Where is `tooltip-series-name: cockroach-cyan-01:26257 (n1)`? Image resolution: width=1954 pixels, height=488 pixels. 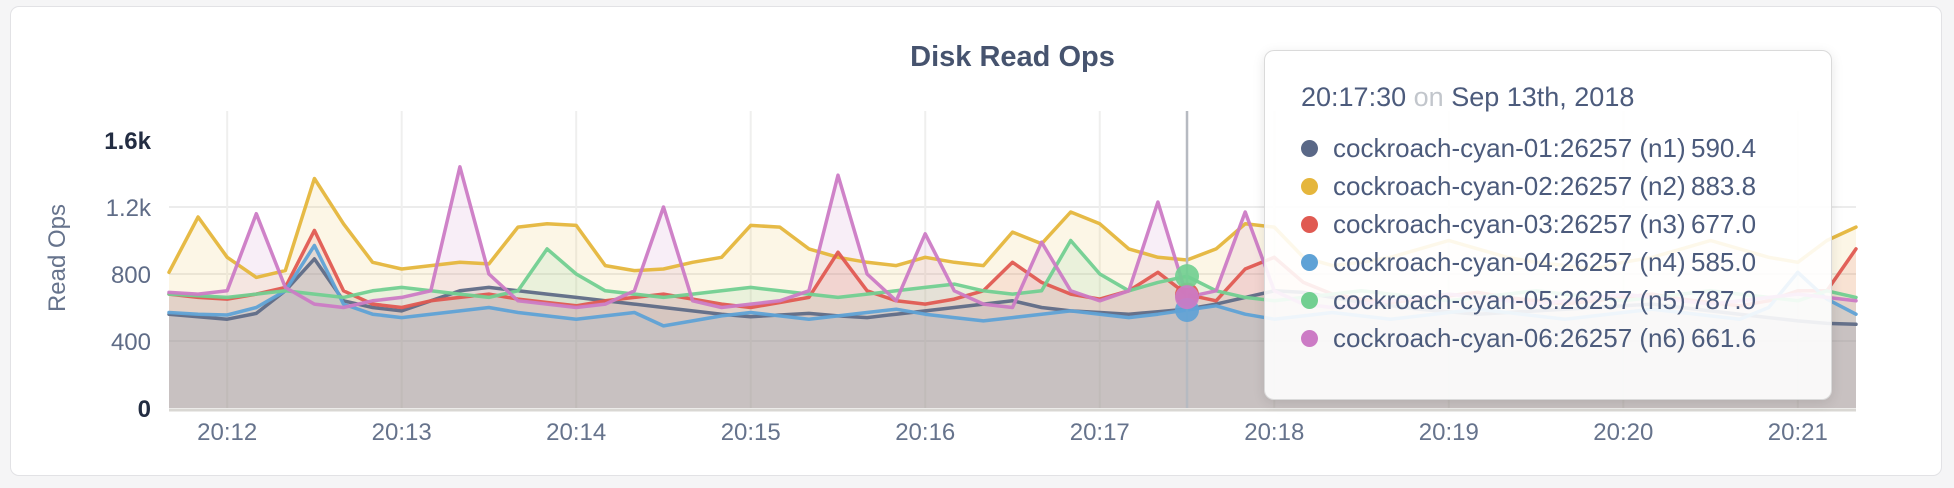
tooltip-series-name: cockroach-cyan-01:26257 (n1) is located at coordinates (1509, 147).